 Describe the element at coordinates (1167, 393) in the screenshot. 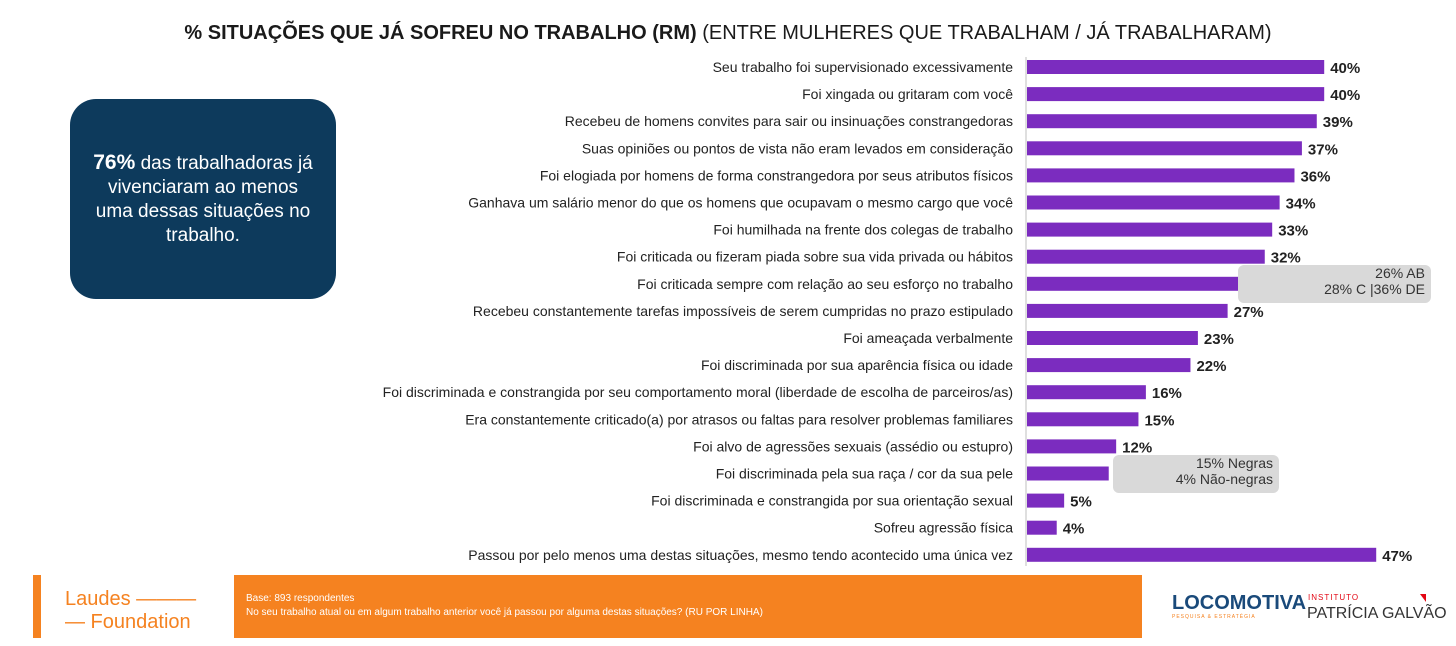

I see `value-label: 16%` at that location.